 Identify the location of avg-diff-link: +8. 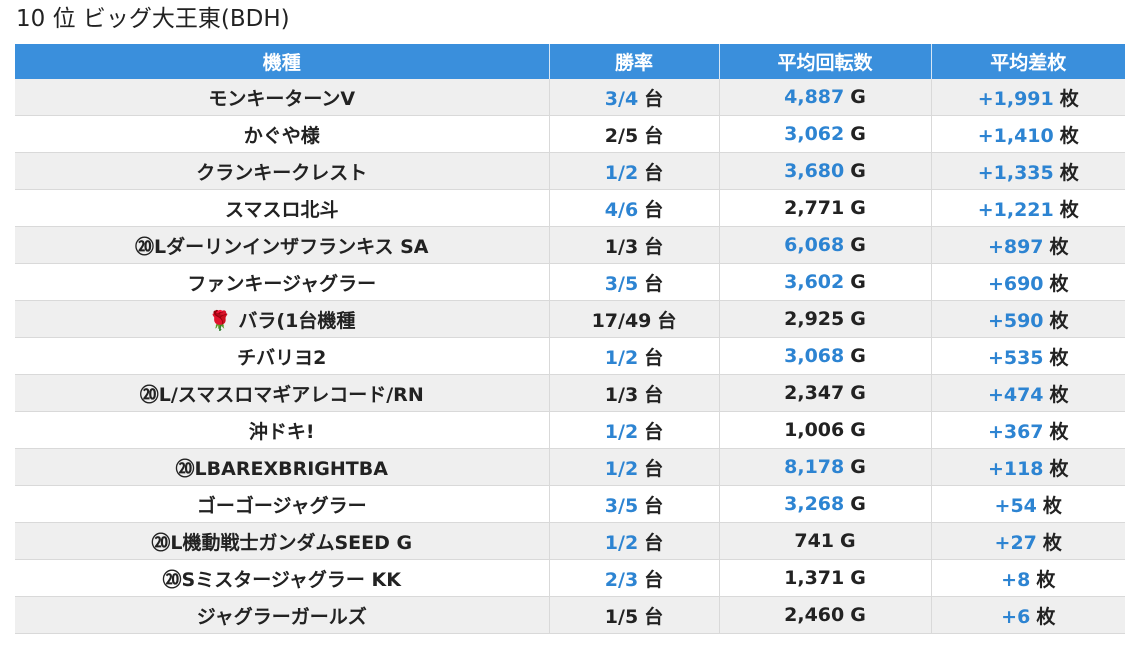
(1016, 579).